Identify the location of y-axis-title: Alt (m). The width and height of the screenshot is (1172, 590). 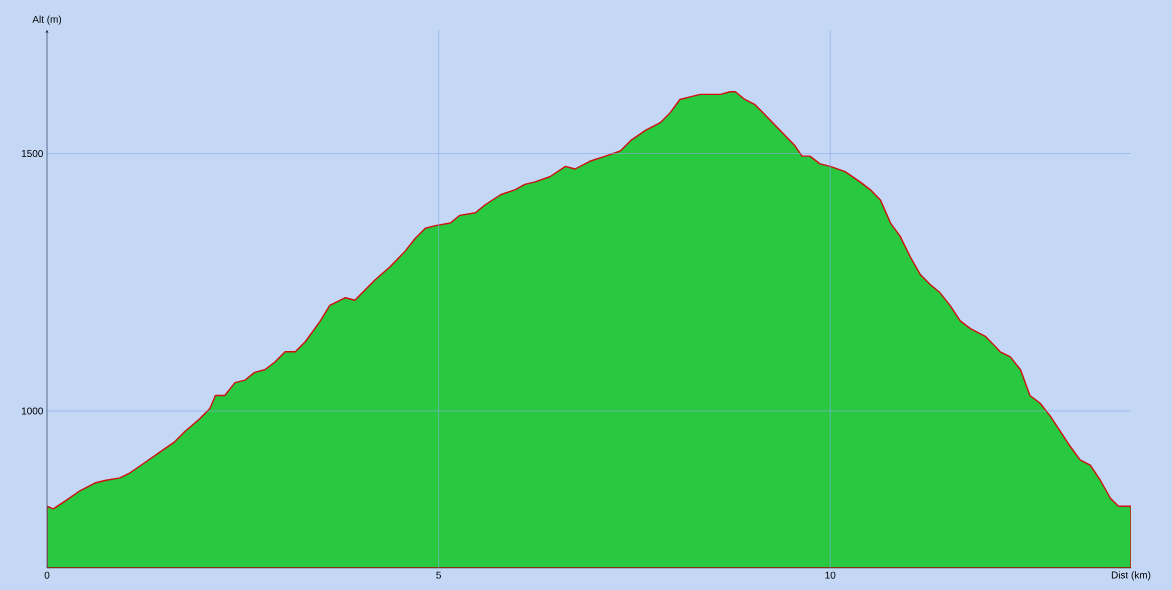
(47, 20).